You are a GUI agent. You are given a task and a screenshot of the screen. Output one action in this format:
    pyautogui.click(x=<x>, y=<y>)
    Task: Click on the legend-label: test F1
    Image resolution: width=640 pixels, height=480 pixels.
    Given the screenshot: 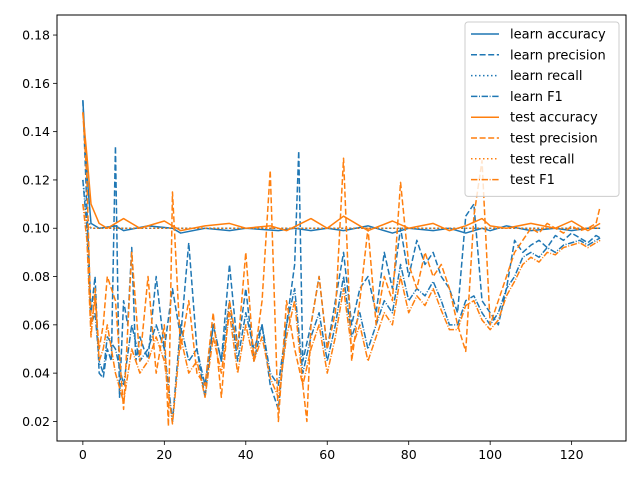 What is the action you would take?
    pyautogui.click(x=532, y=180)
    